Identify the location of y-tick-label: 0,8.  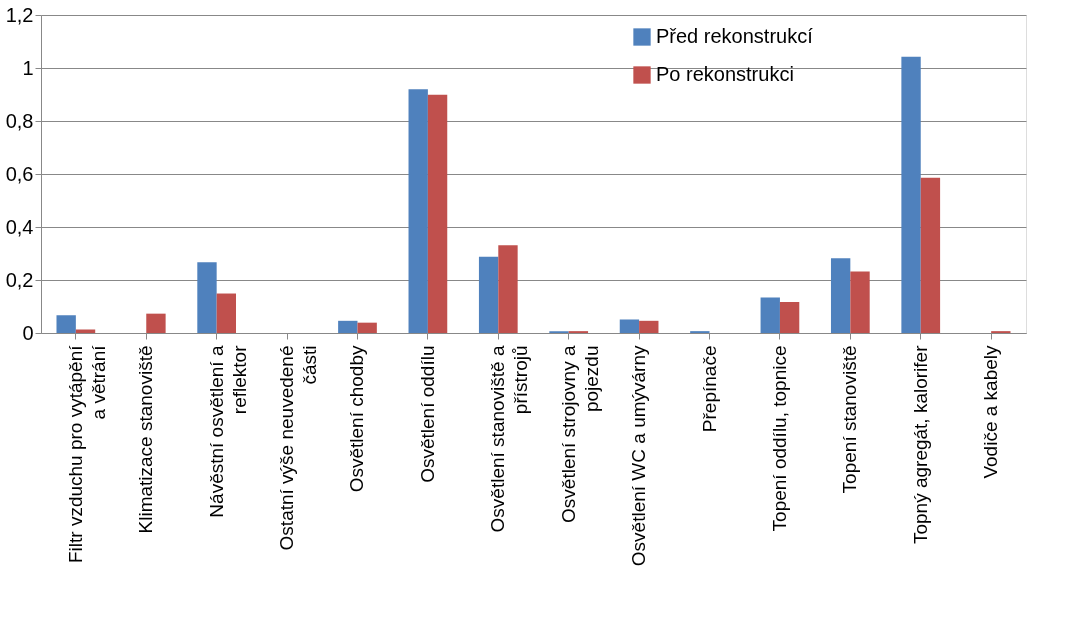
(19, 120).